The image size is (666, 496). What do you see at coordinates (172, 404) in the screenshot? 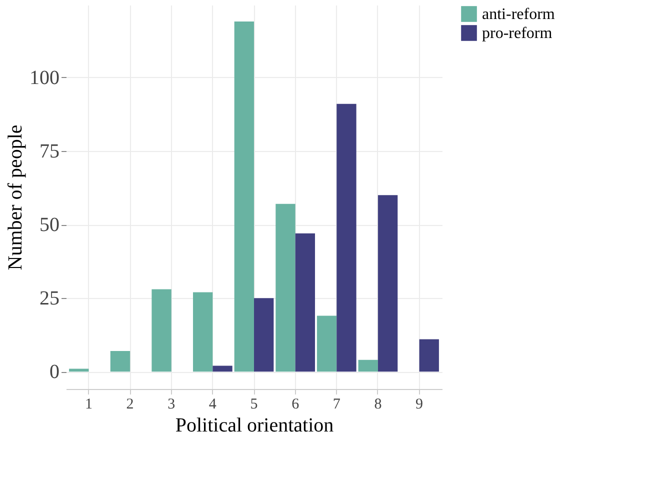
I see `x-tick-label: 3` at bounding box center [172, 404].